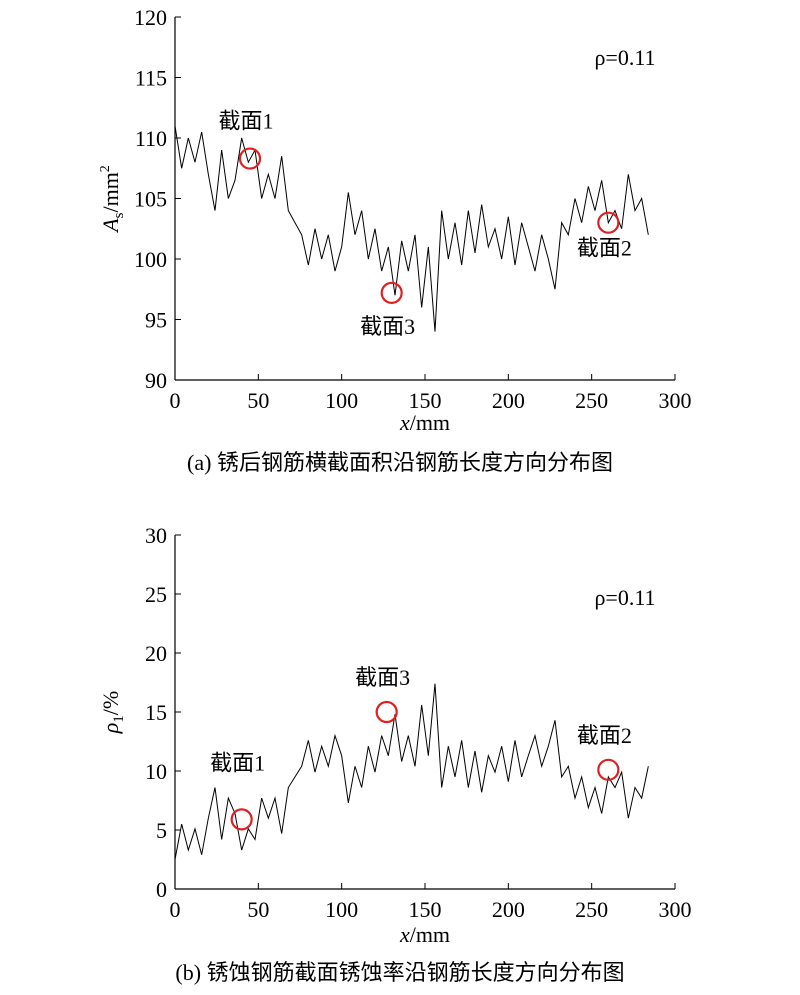 This screenshot has height=995, width=800. Describe the element at coordinates (105, 168) in the screenshot. I see `y-label-sup: 2` at that location.